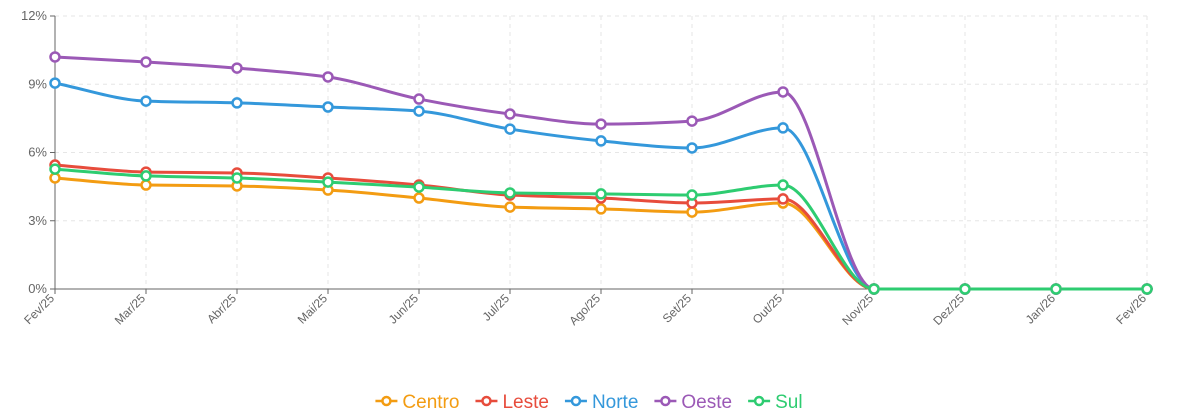 Image resolution: width=1178 pixels, height=412 pixels. I want to click on legend-label: Norte, so click(615, 402).